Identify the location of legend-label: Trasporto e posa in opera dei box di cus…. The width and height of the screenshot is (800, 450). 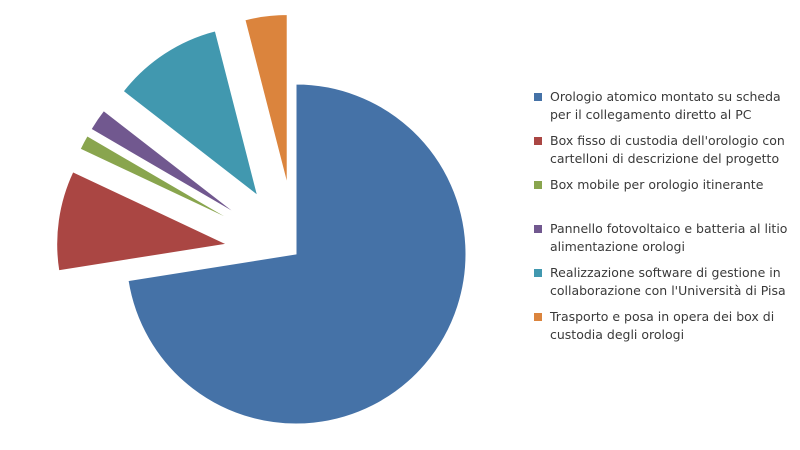
(662, 325).